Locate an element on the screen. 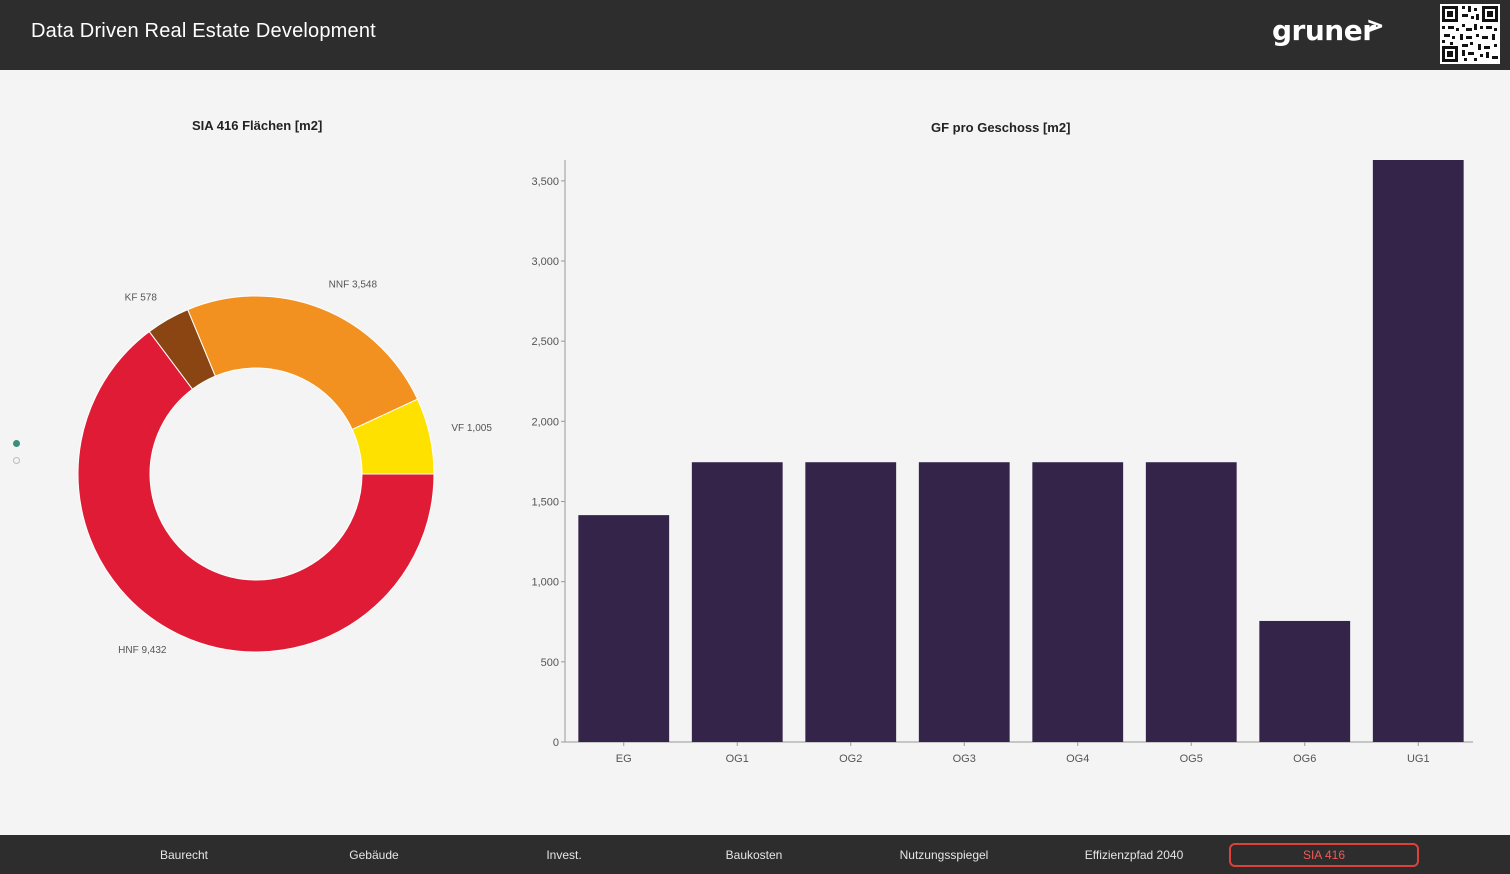 Image resolution: width=1510 pixels, height=874 pixels. donut-slice-vf is located at coordinates (393, 436).